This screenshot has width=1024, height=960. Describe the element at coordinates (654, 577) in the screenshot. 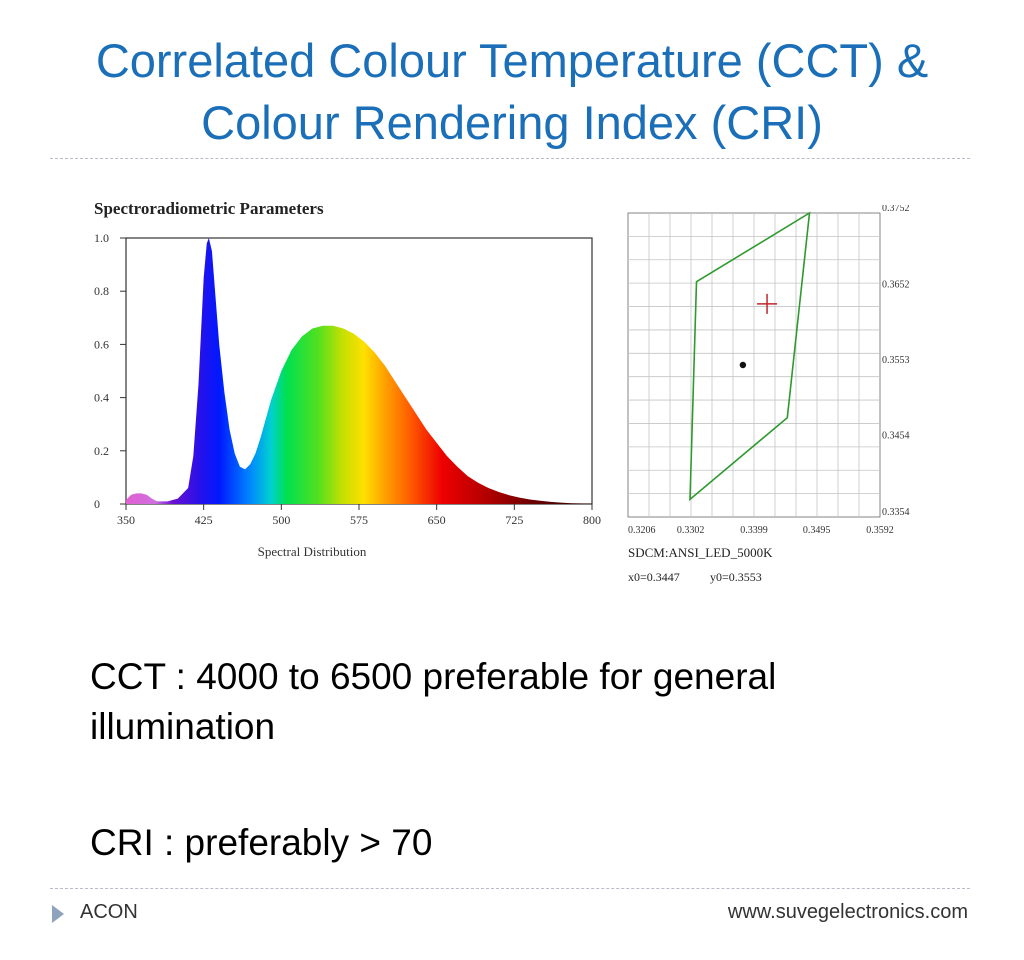

I see `chromaticity-caption-x0: x0=0.3447` at that location.